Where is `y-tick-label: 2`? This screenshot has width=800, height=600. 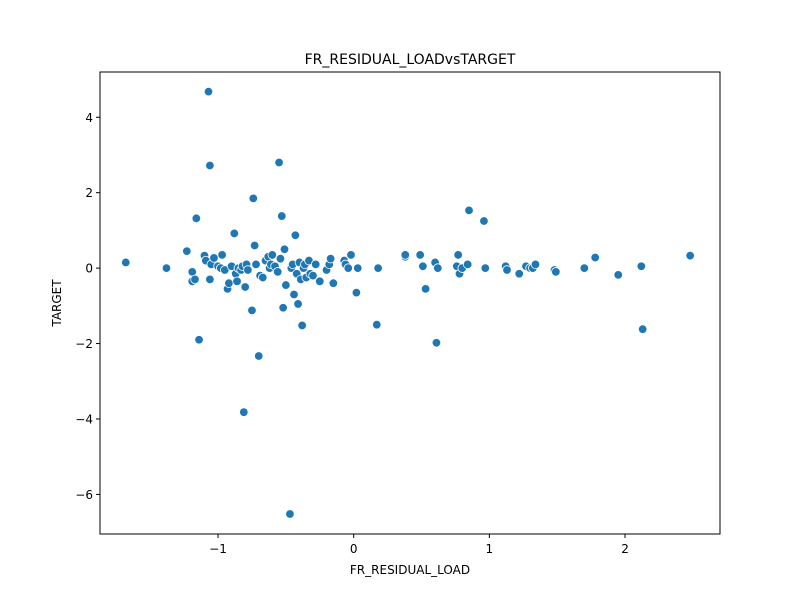 y-tick-label: 2 is located at coordinates (89, 193).